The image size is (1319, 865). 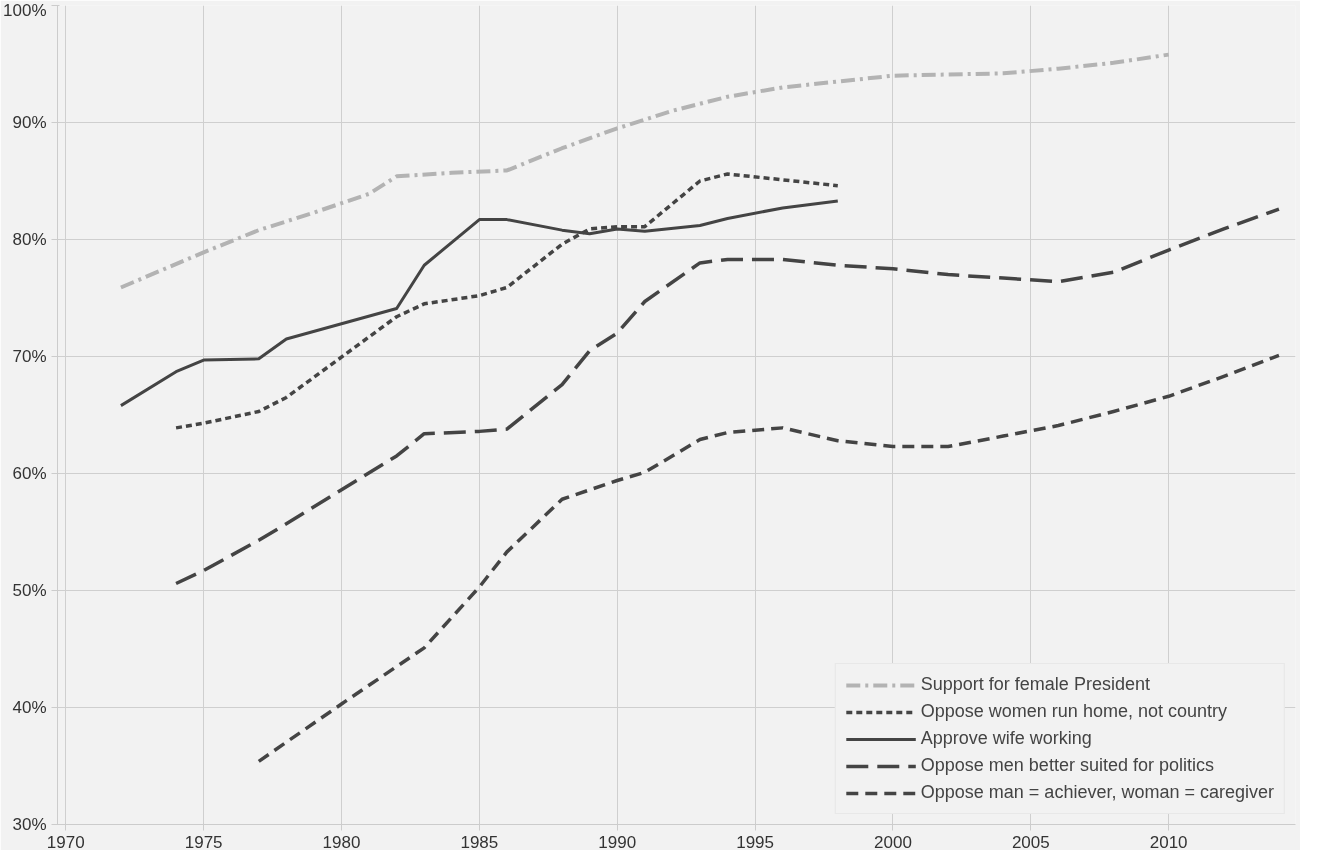 What do you see at coordinates (65, 842) in the screenshot?
I see `x-tick-label: 1970` at bounding box center [65, 842].